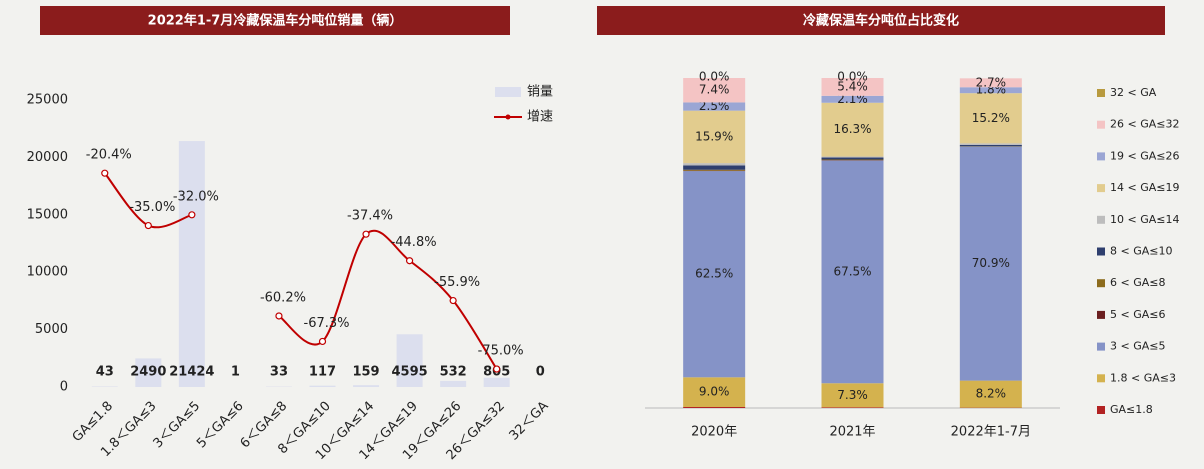  Describe the element at coordinates (1144, 187) in the screenshot. I see `legend-label: 14 < GA≤19` at that location.